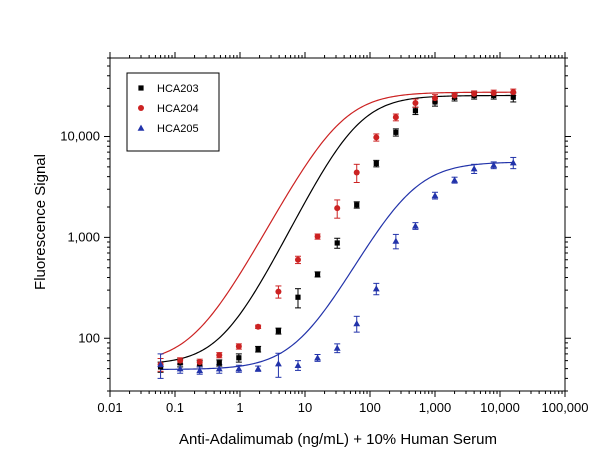 Image resolution: width=600 pixels, height=463 pixels. I want to click on legend-label-hca205: HCA205, so click(178, 129).